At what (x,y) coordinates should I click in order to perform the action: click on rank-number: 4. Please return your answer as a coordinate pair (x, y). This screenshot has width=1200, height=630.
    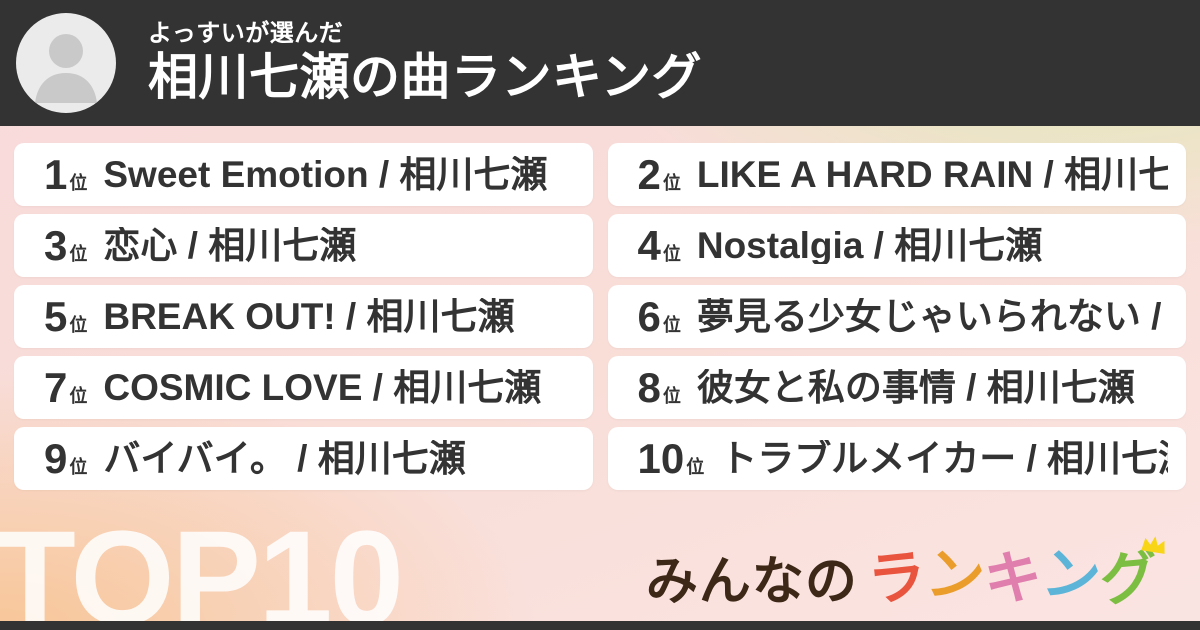
    Looking at the image, I should click on (649, 245).